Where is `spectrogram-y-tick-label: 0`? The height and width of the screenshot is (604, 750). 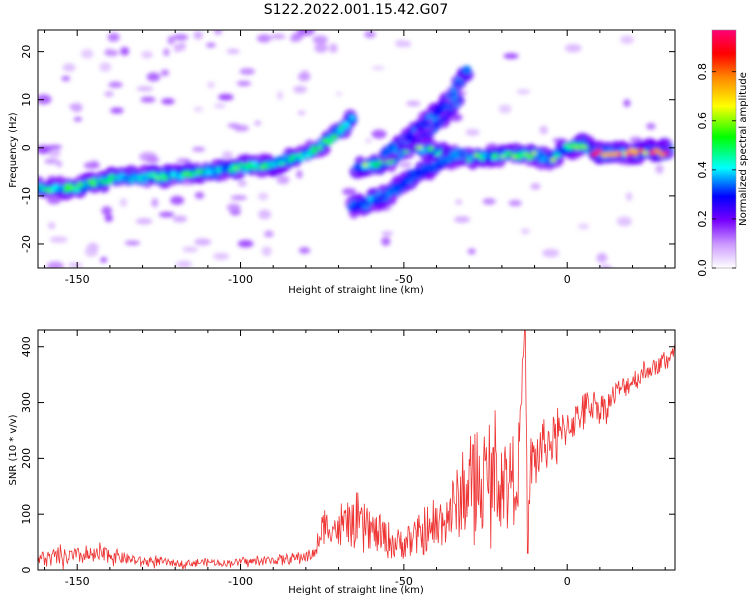 spectrogram-y-tick-label: 0 is located at coordinates (26, 147).